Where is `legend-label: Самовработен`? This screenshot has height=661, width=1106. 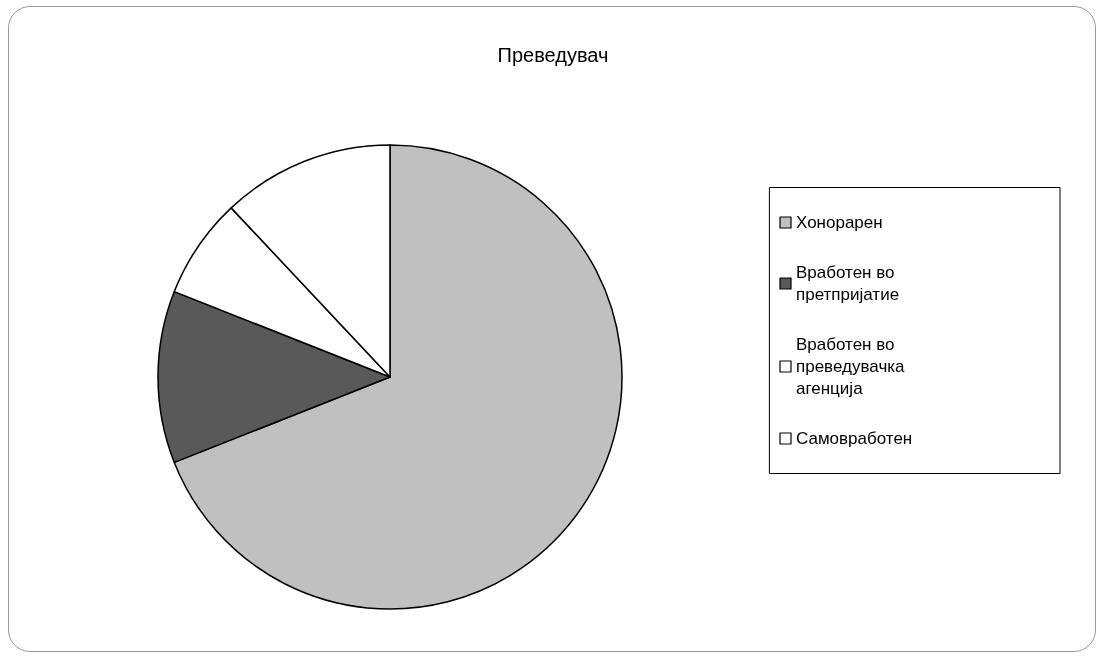 legend-label: Самовработен is located at coordinates (854, 438).